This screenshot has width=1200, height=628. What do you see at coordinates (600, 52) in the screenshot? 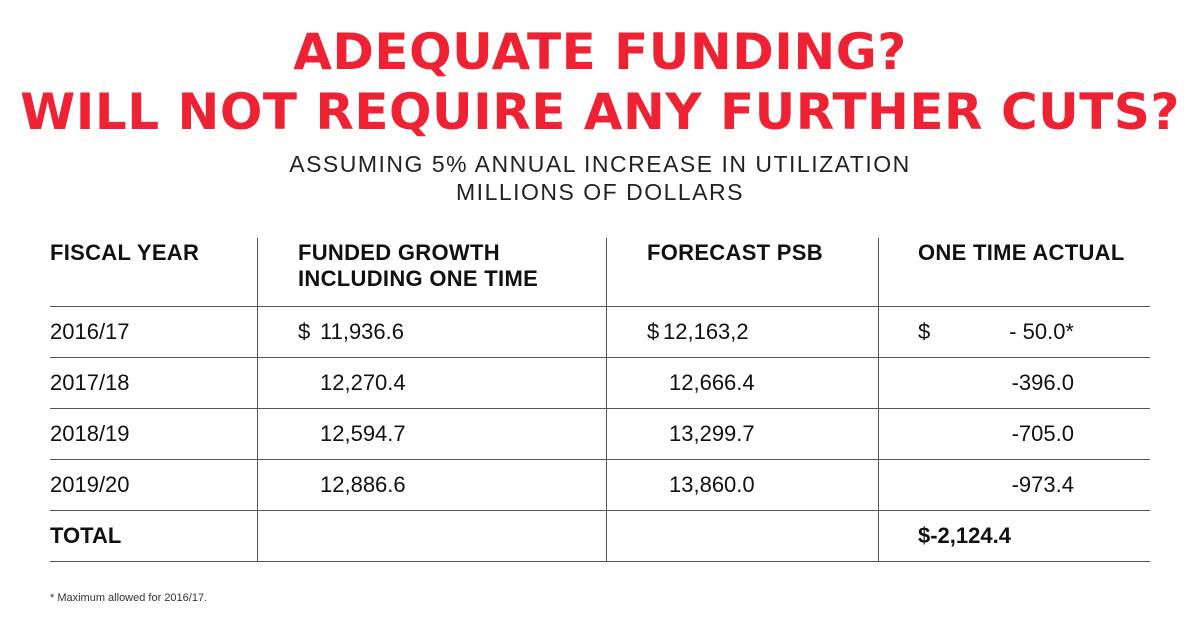
I see `title-line-1: ADEQUATE FUNDING?` at bounding box center [600, 52].